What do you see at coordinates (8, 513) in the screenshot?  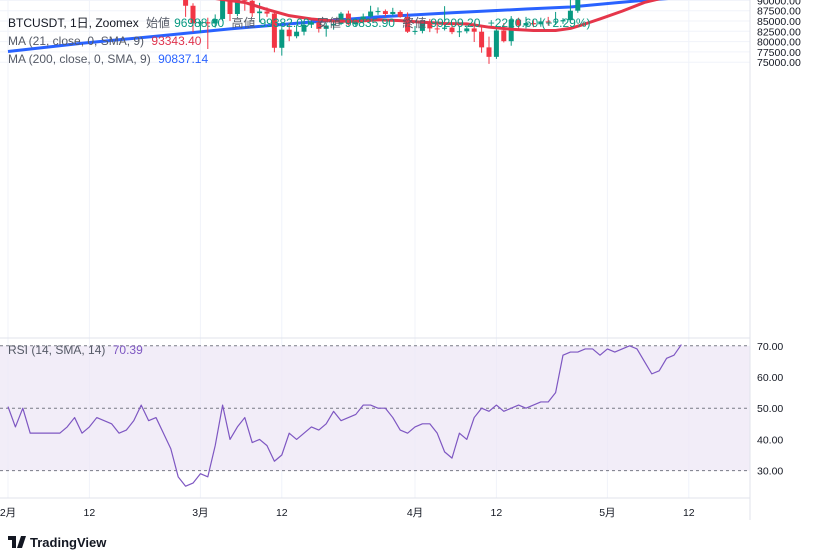 I see `time-tick-label: 2月` at bounding box center [8, 513].